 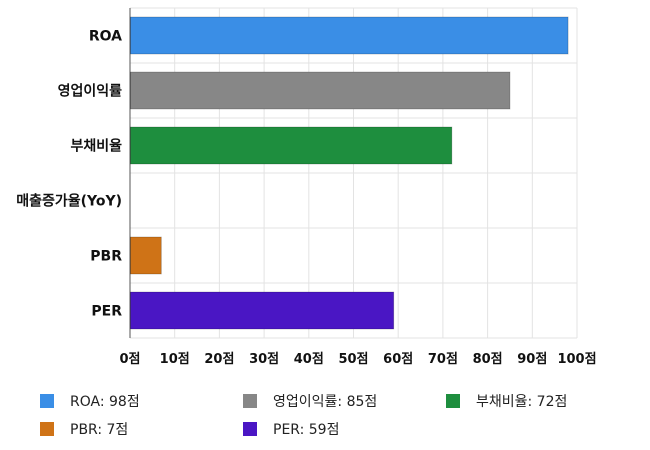 What do you see at coordinates (443, 359) in the screenshot?
I see `x-tick-label: 70점` at bounding box center [443, 359].